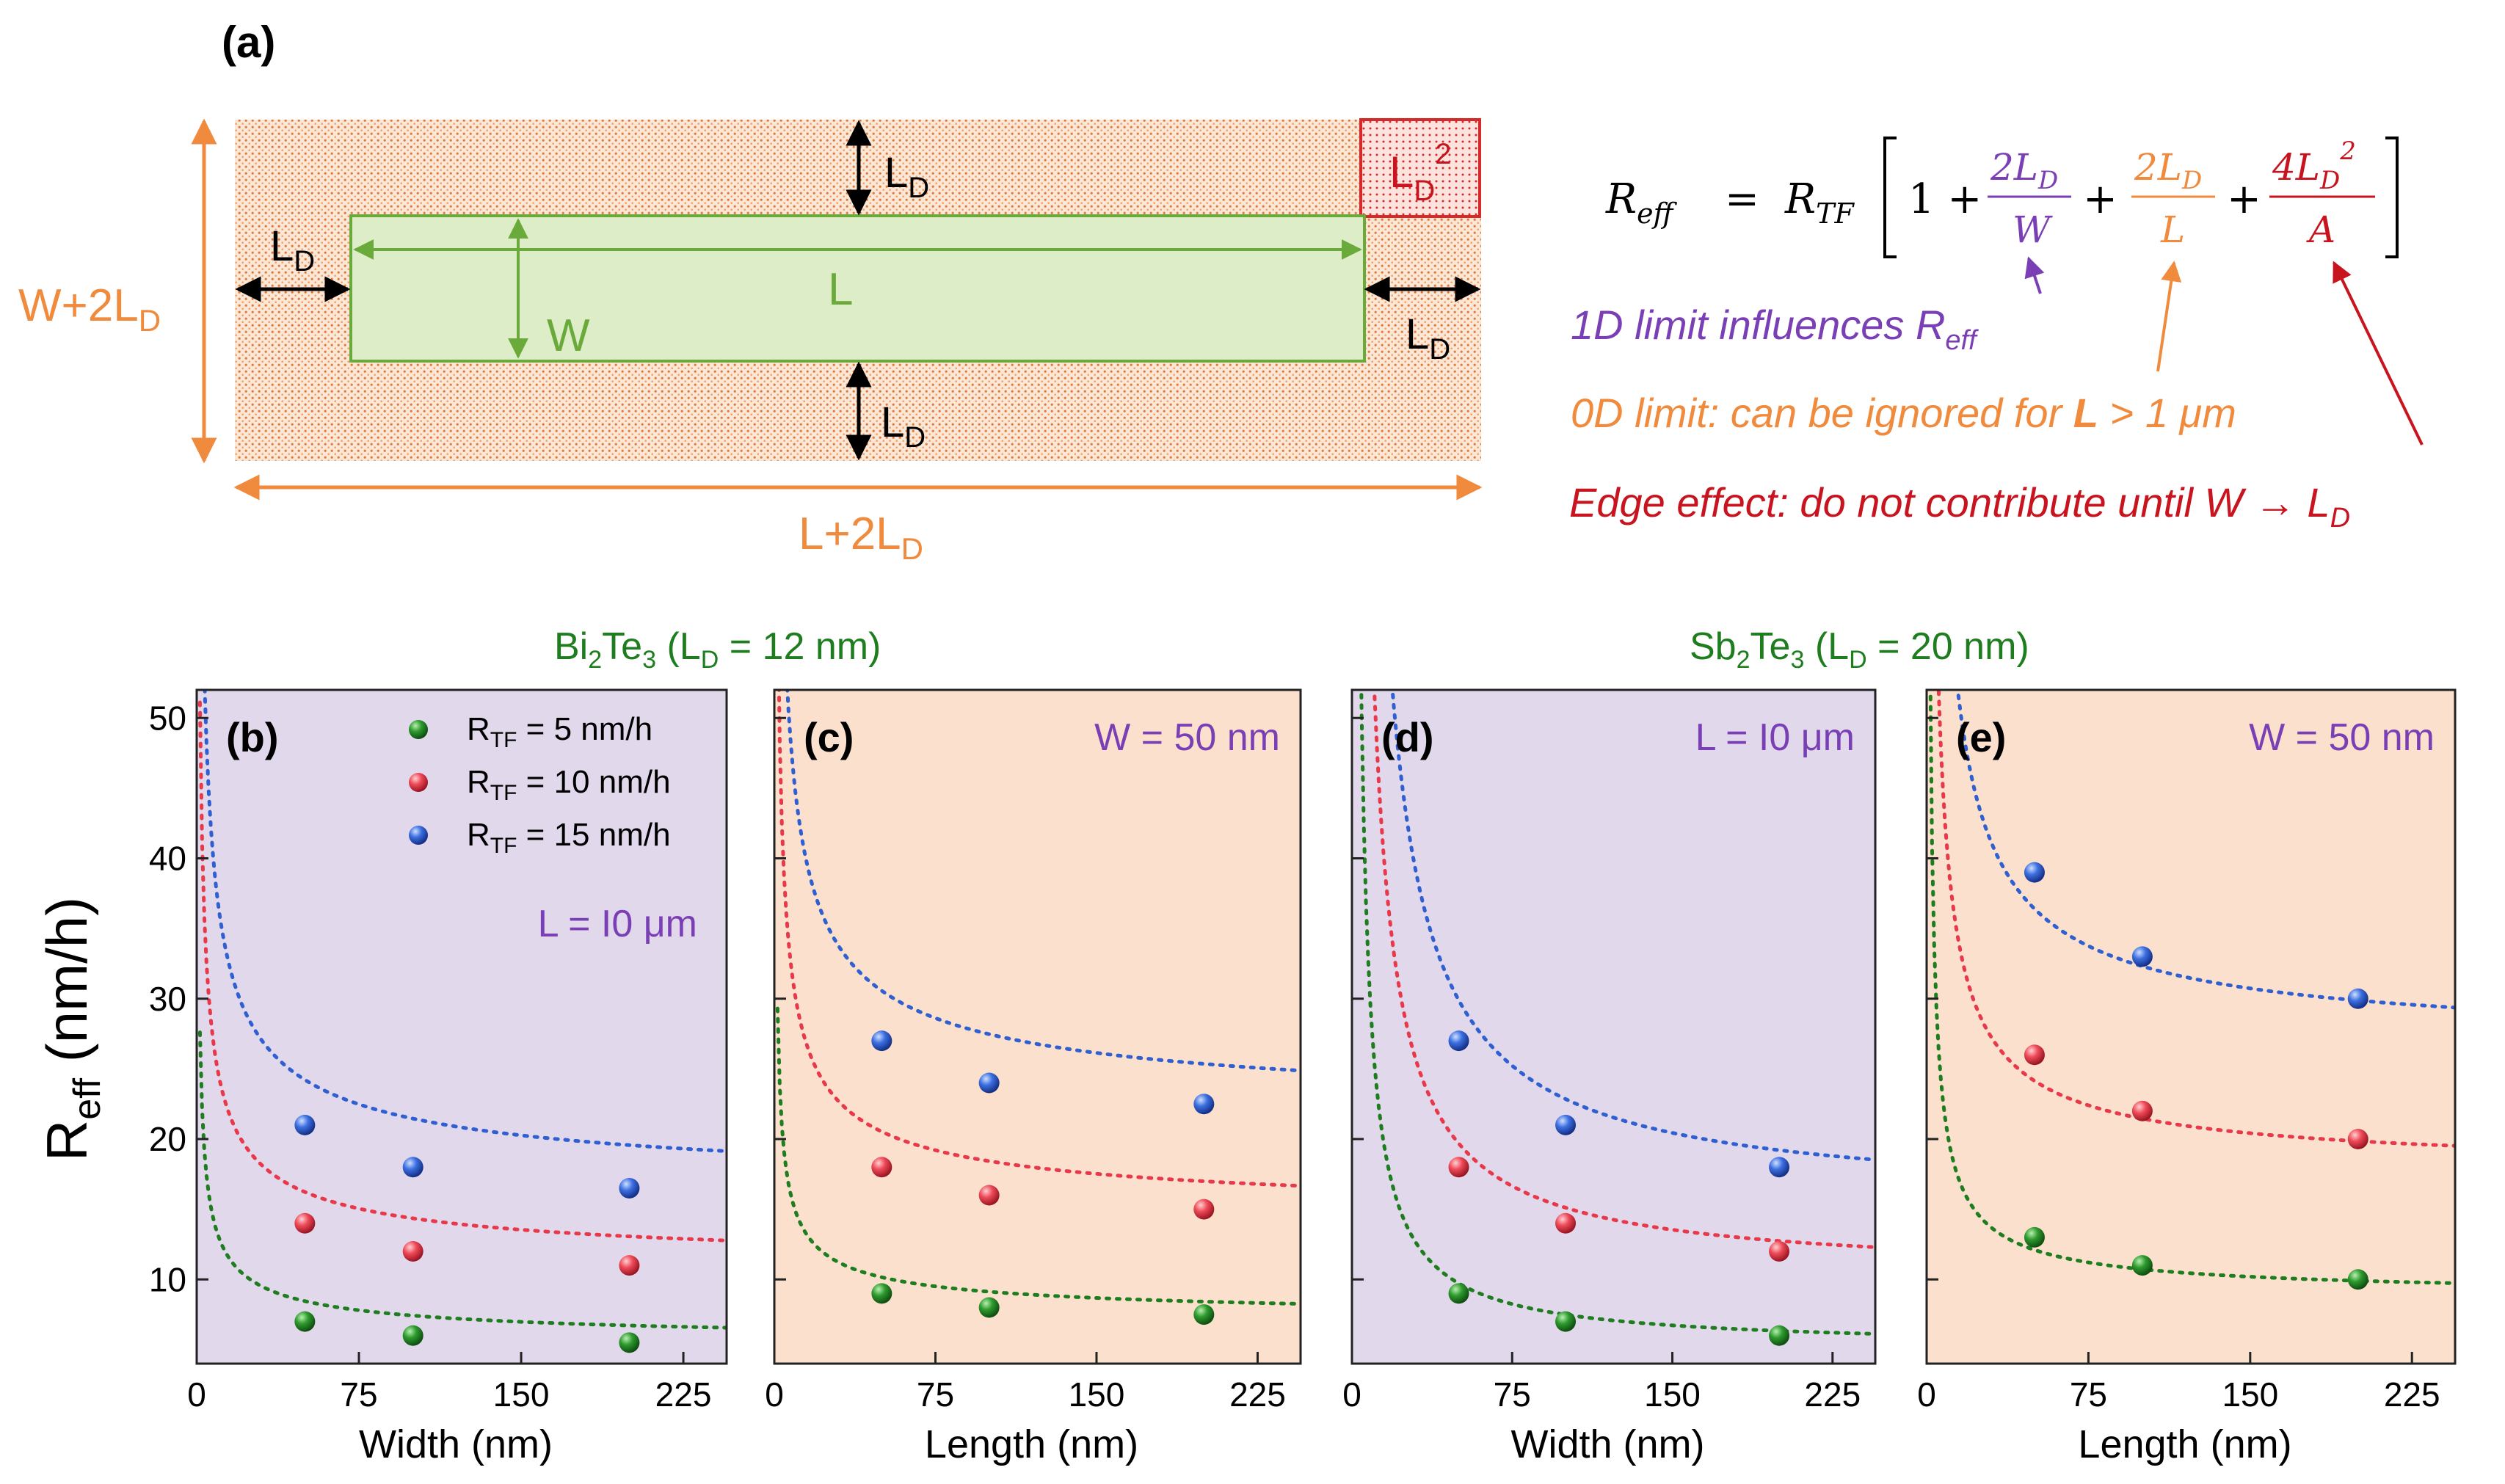 Image resolution: width=2505 pixels, height=1484 pixels. I want to click on eq-bracket-right, so click(2392, 197).